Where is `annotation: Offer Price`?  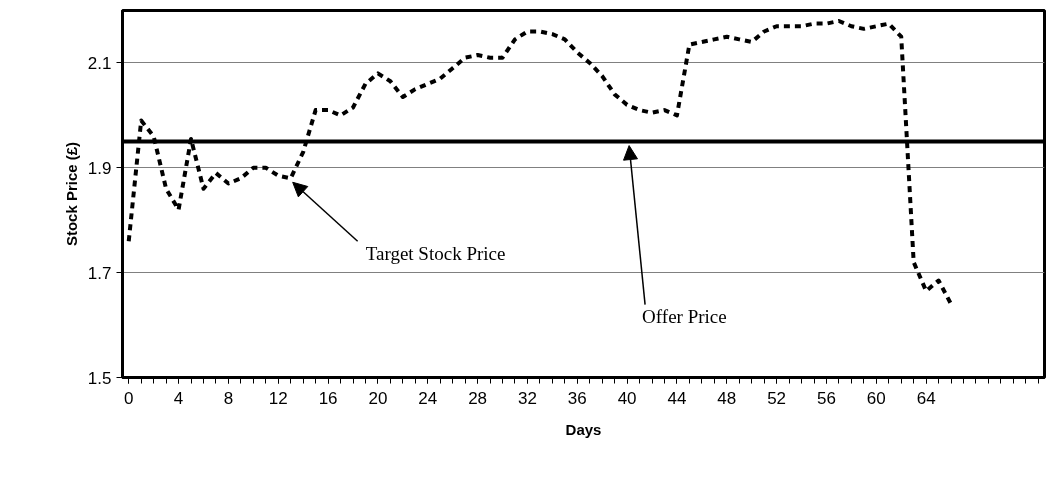 annotation: Offer Price is located at coordinates (684, 317).